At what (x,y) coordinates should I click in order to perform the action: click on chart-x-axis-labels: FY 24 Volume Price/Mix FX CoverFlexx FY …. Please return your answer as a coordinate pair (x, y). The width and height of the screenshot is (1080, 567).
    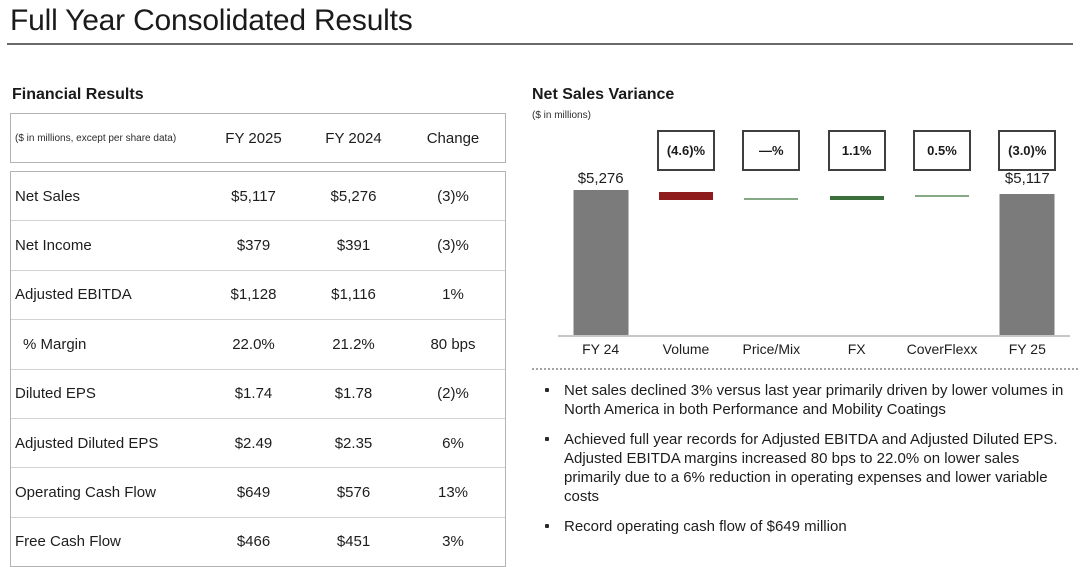
    Looking at the image, I should click on (814, 349).